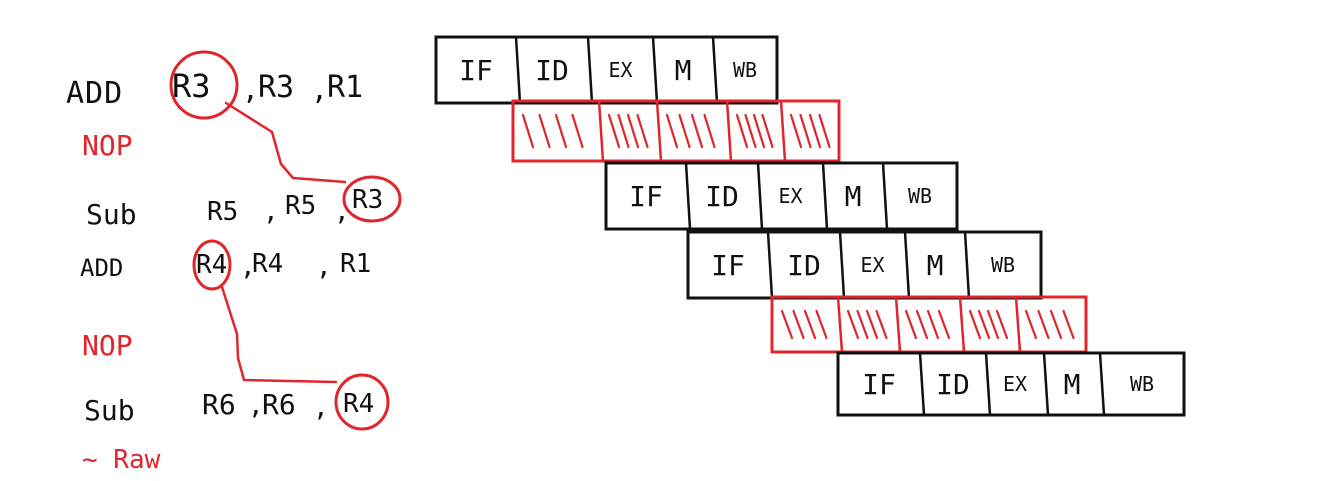 This screenshot has width=1336, height=481. I want to click on operand-dest: R5, so click(222, 212).